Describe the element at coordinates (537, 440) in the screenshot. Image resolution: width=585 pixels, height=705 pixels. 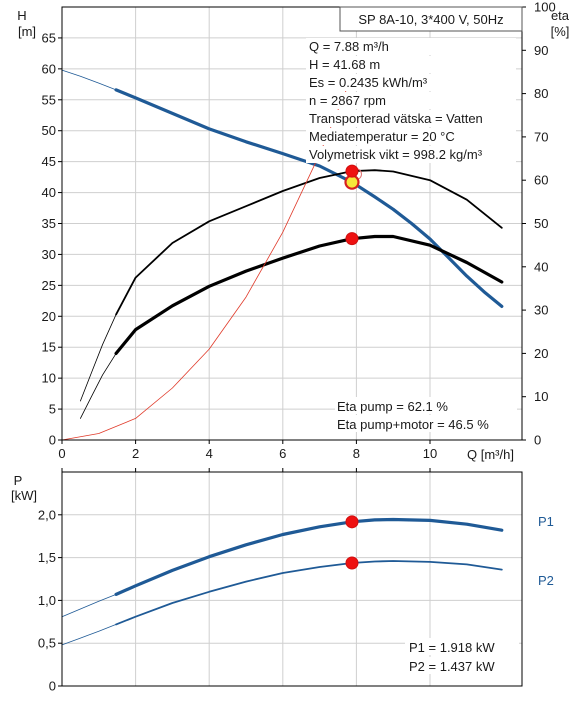
I see `y-right-tick-label: 0` at that location.